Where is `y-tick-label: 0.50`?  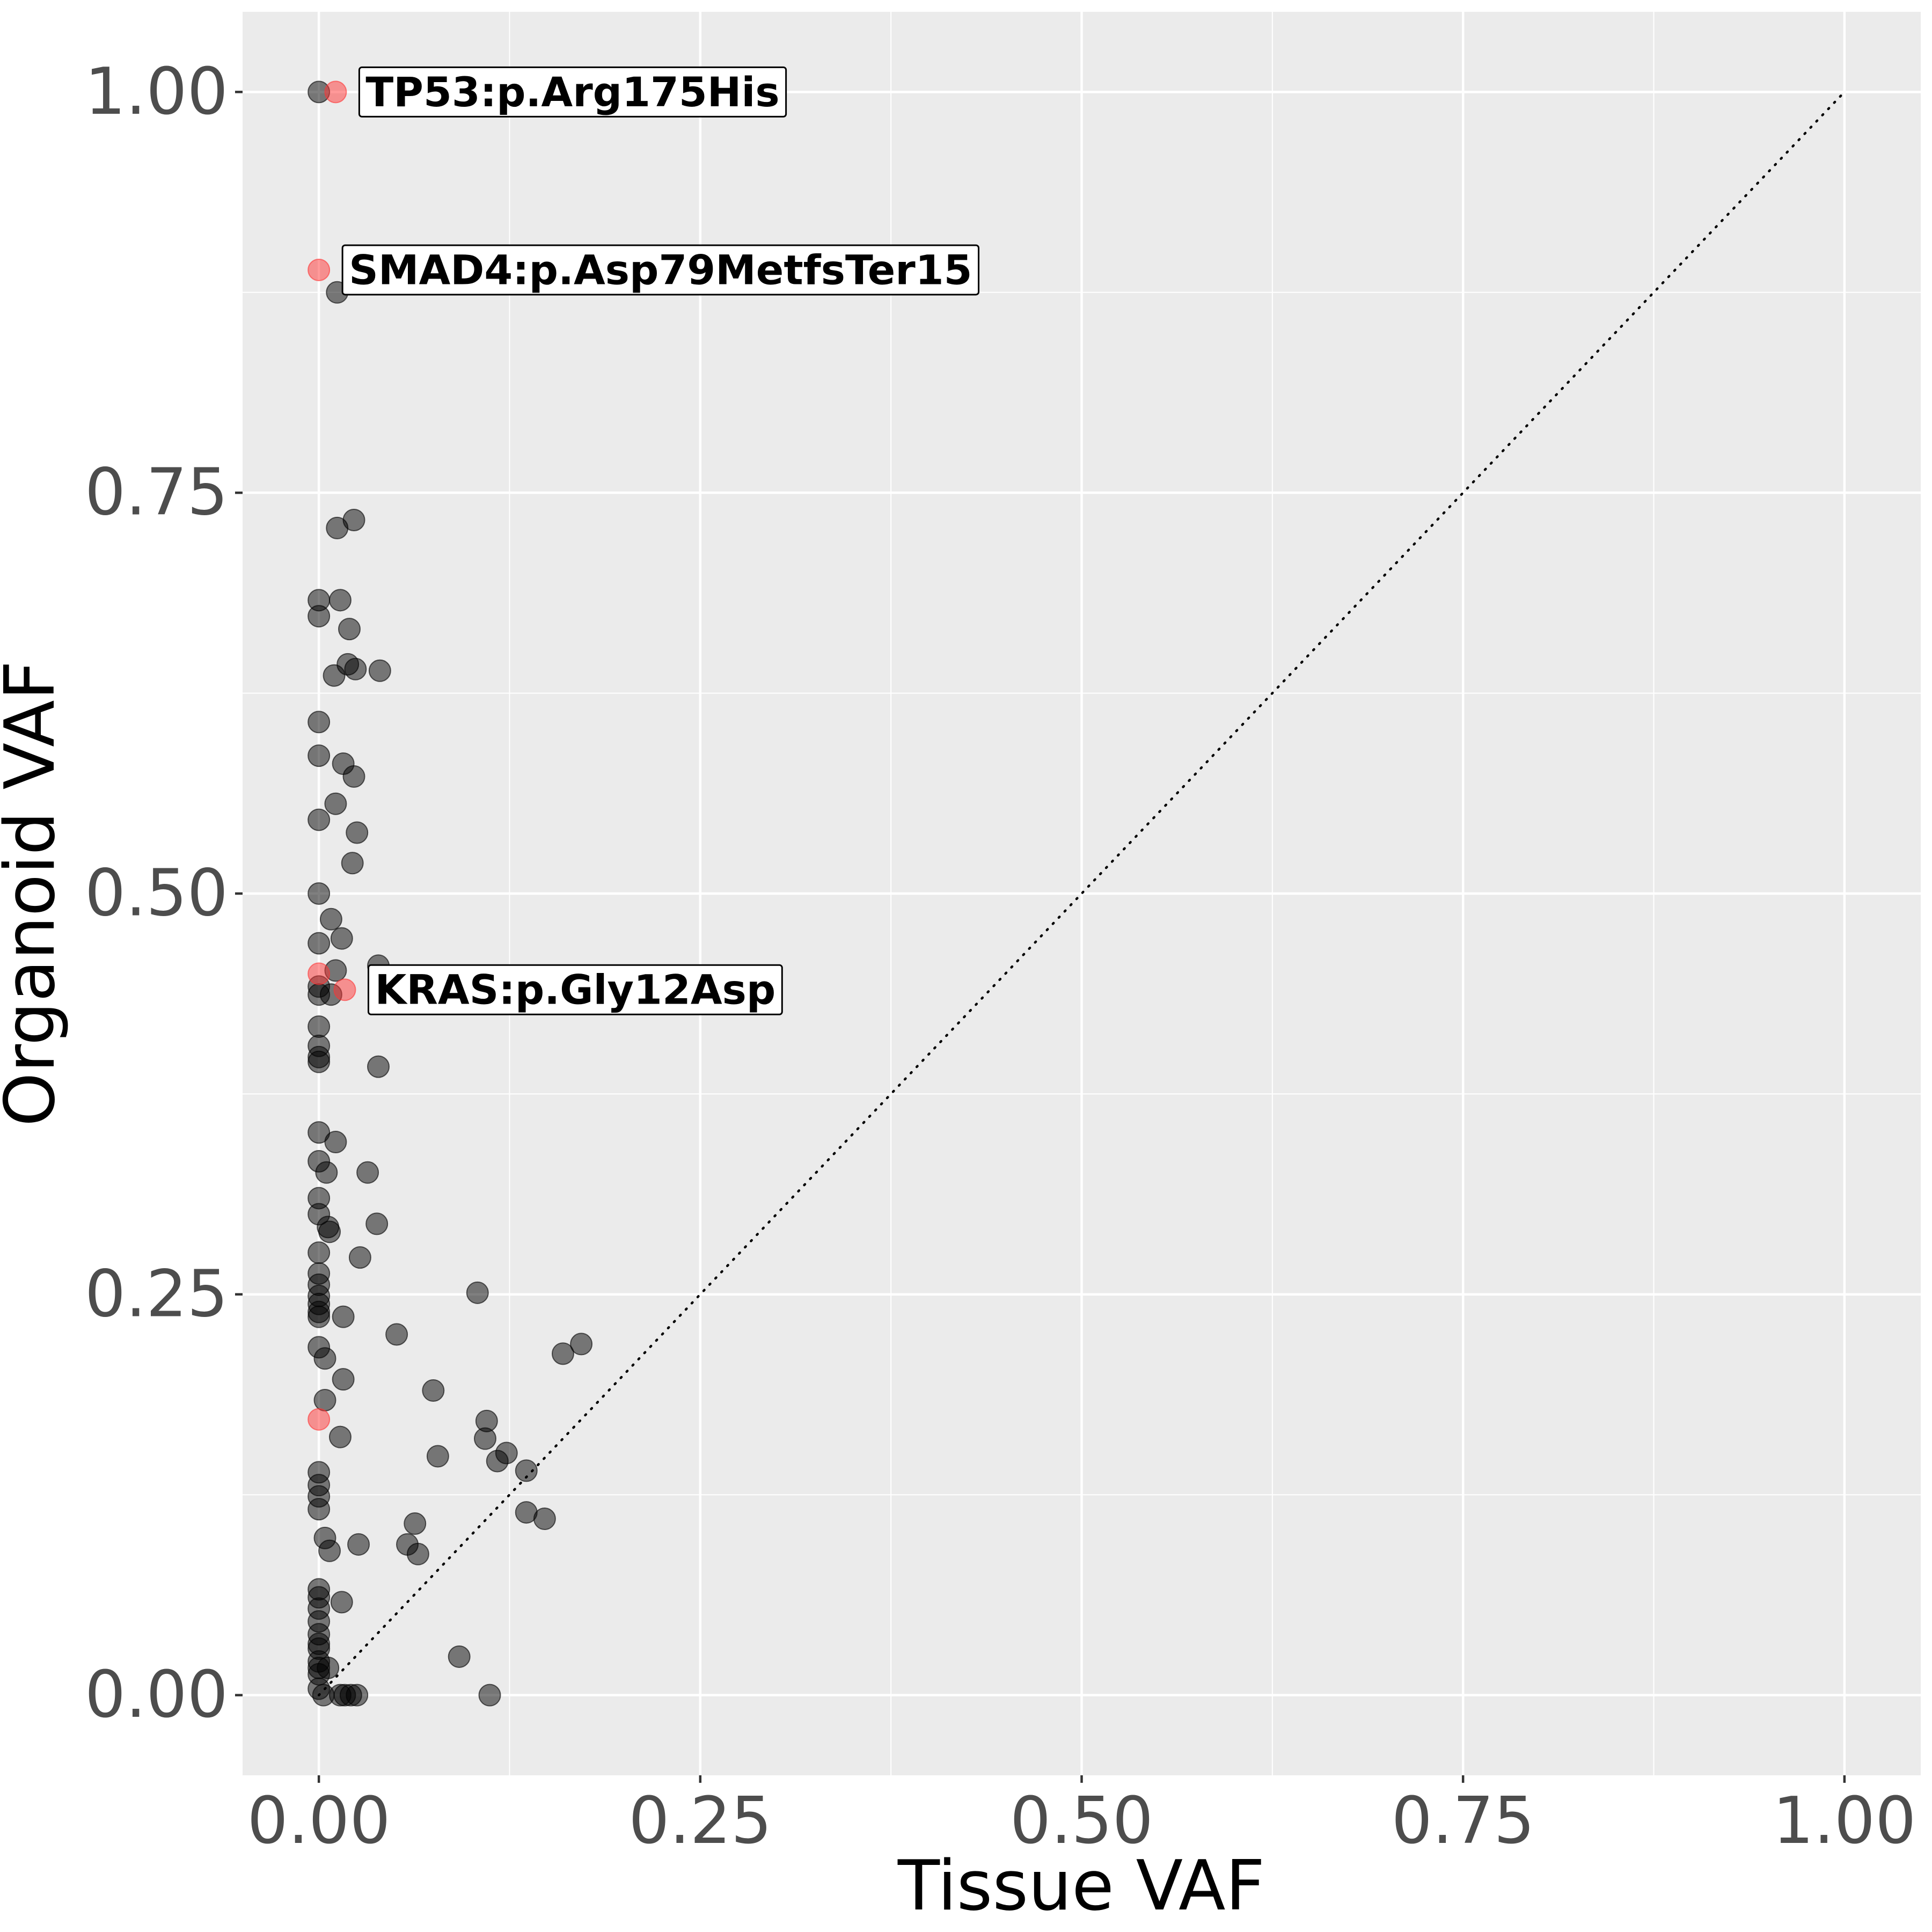 y-tick-label: 0.50 is located at coordinates (156, 894).